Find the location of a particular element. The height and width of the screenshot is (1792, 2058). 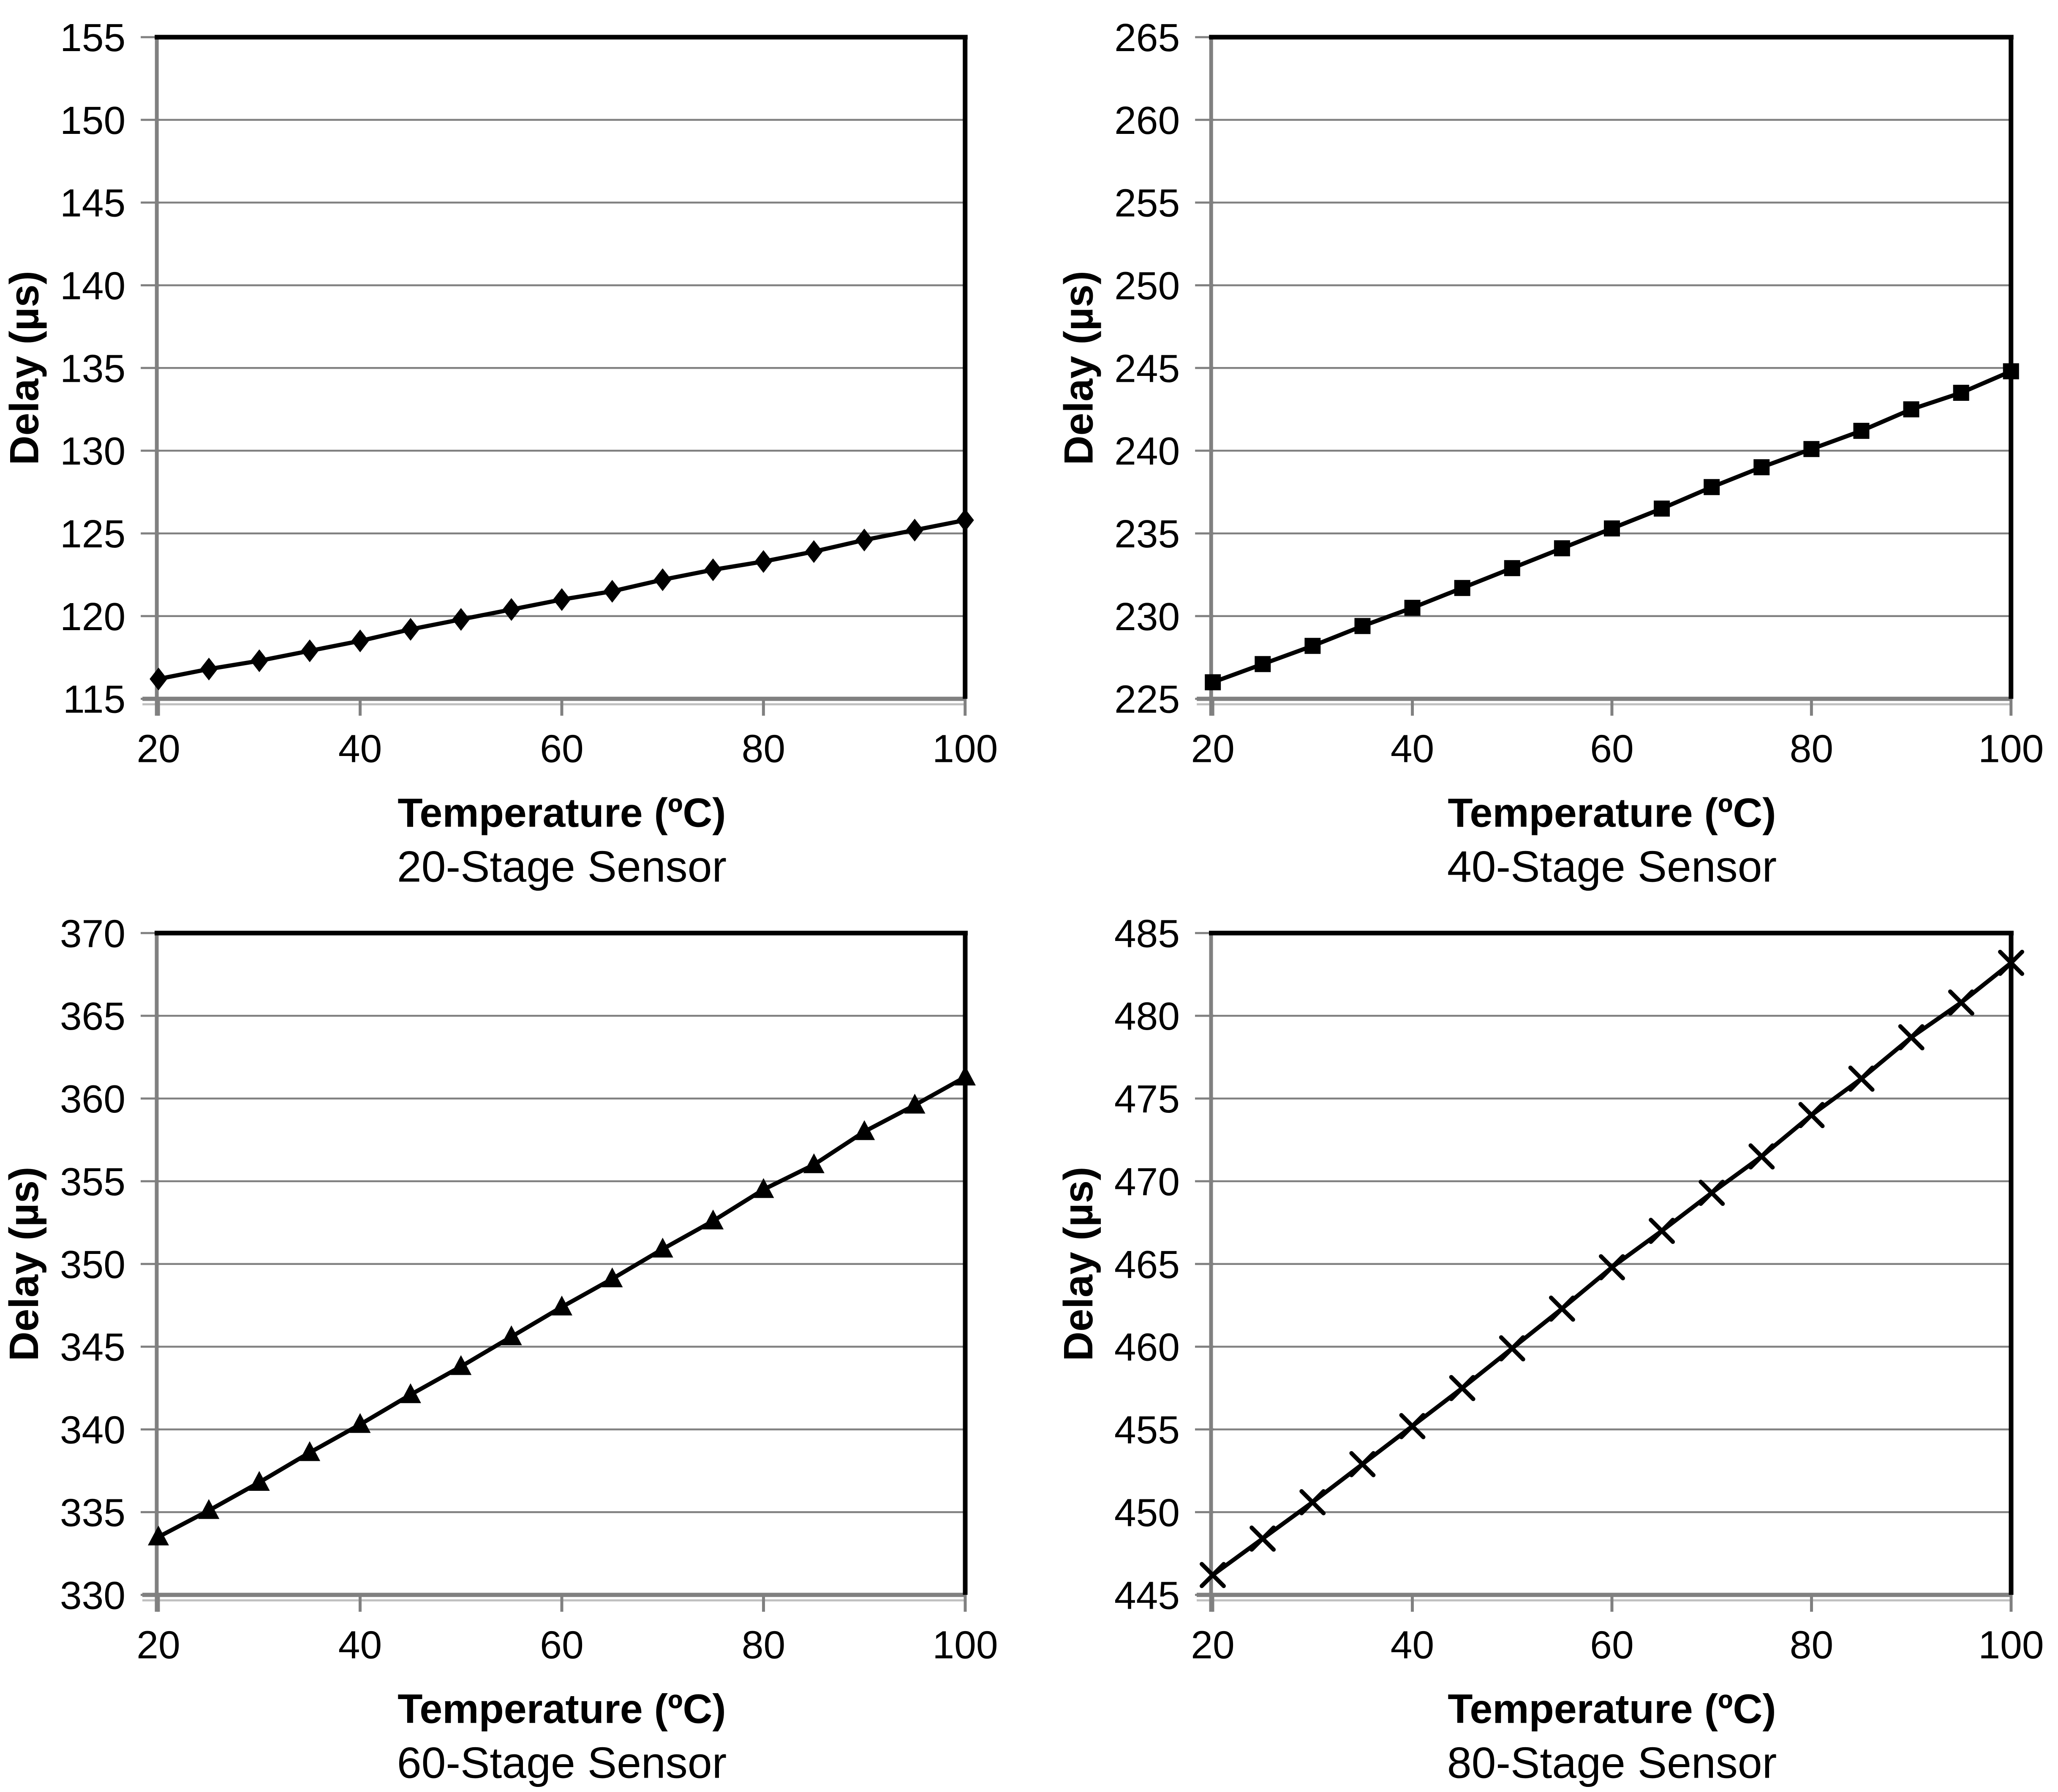

y-tick-label: 460 is located at coordinates (1147, 1347).